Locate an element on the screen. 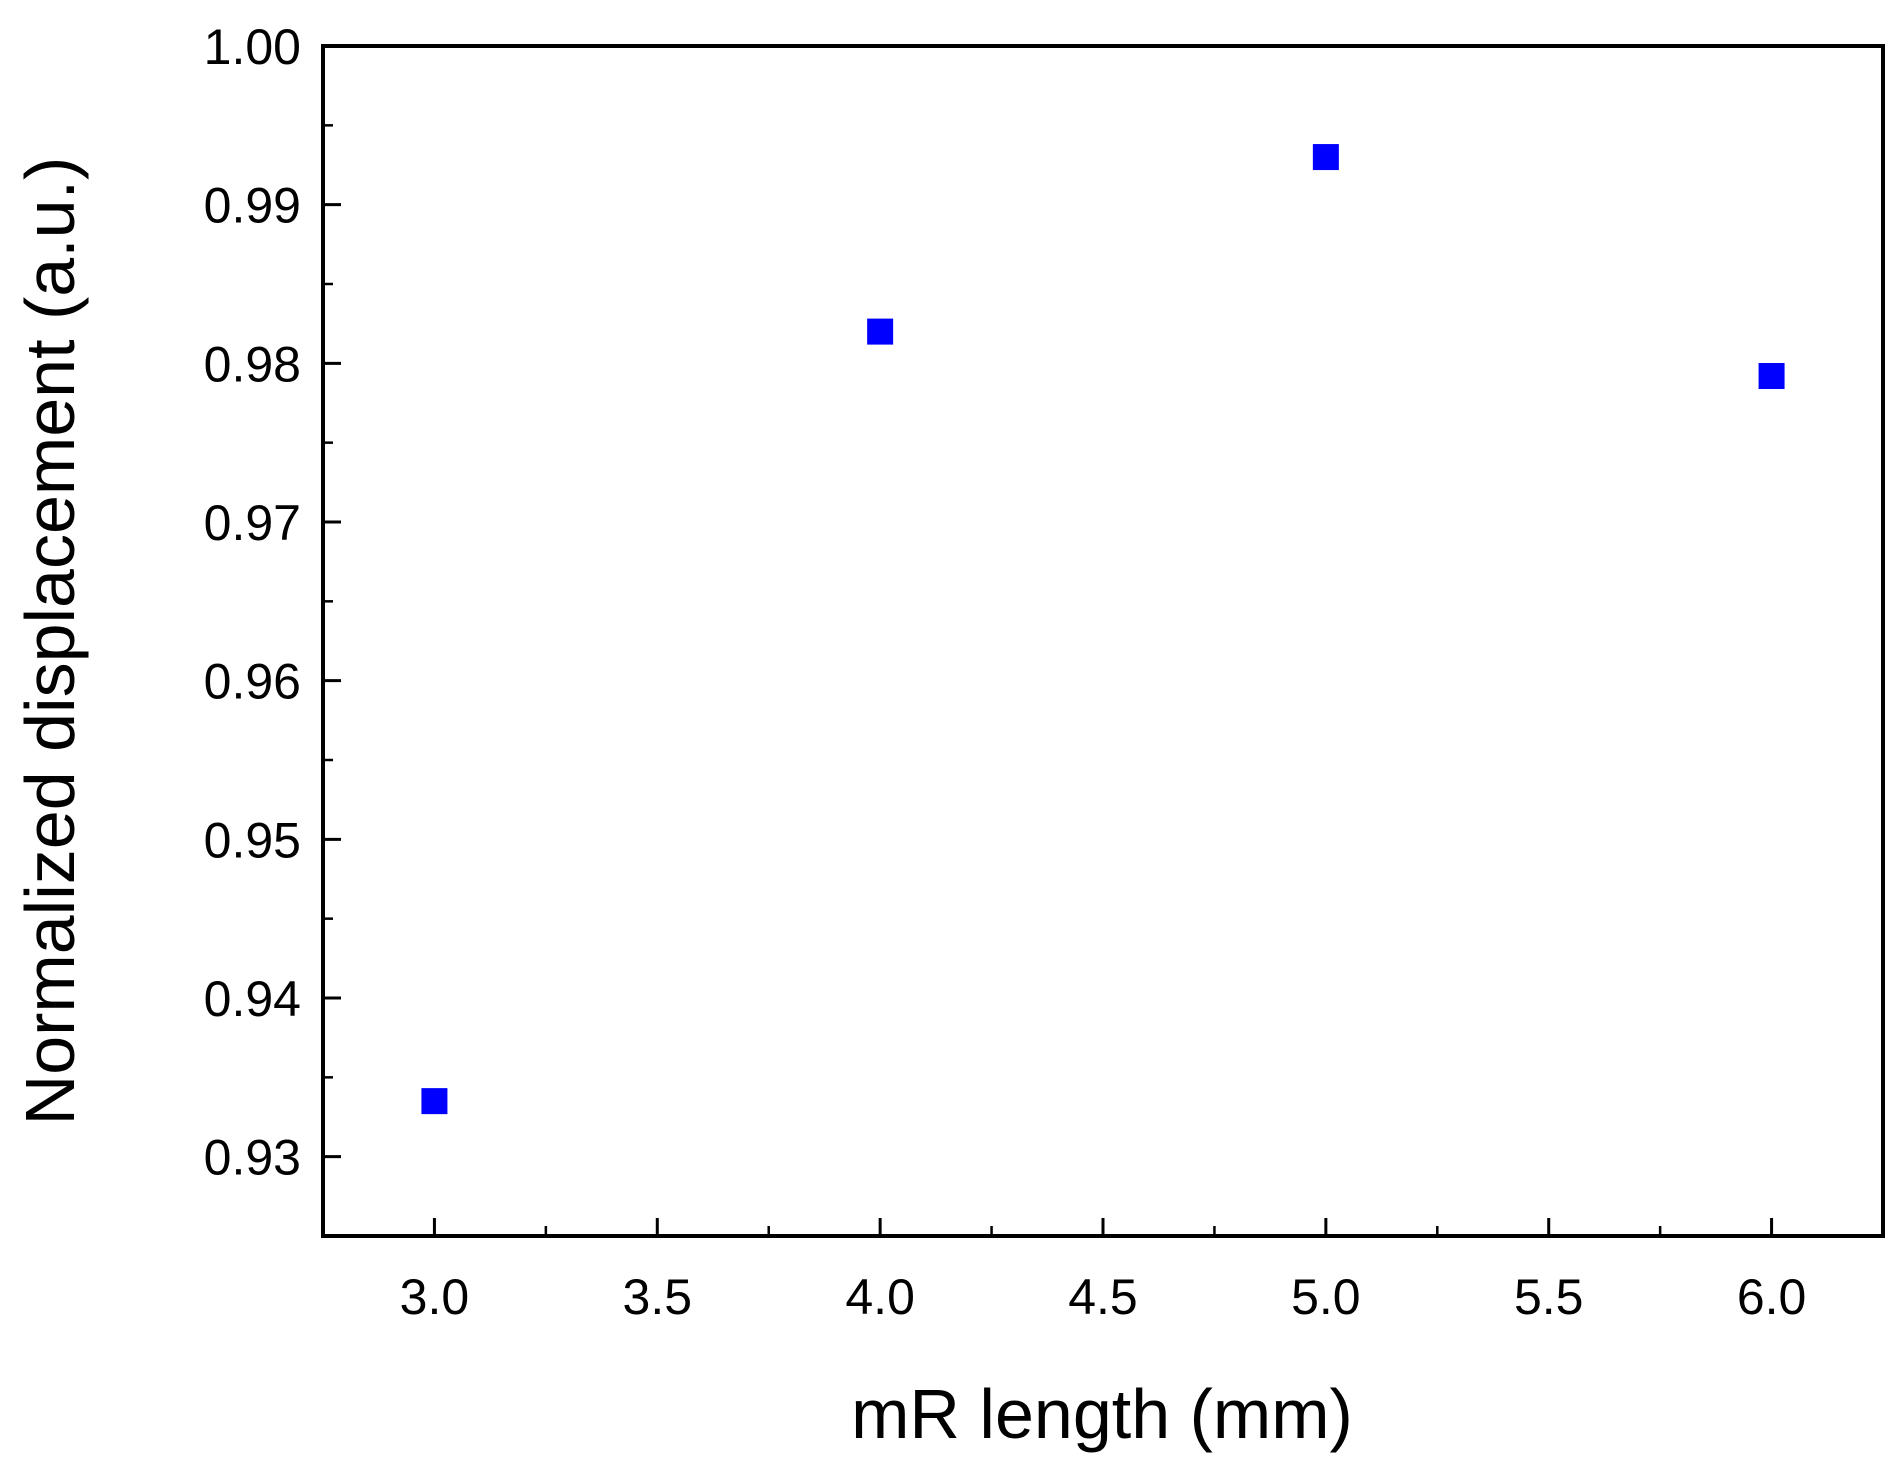  y-axis-title: Normalized displacement (a.u.) is located at coordinates (50, 641).